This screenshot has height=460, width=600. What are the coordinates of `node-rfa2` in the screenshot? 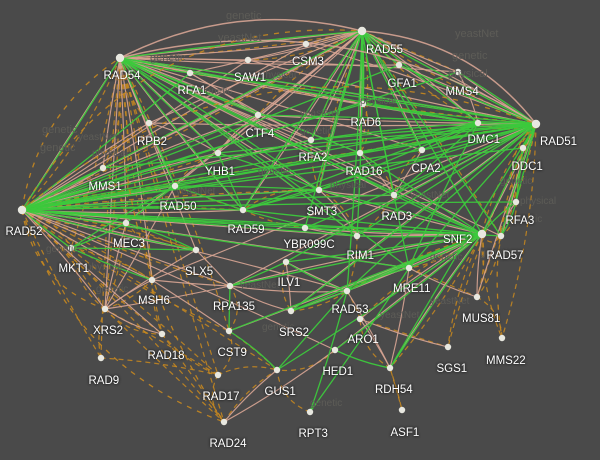 It's located at (311, 140).